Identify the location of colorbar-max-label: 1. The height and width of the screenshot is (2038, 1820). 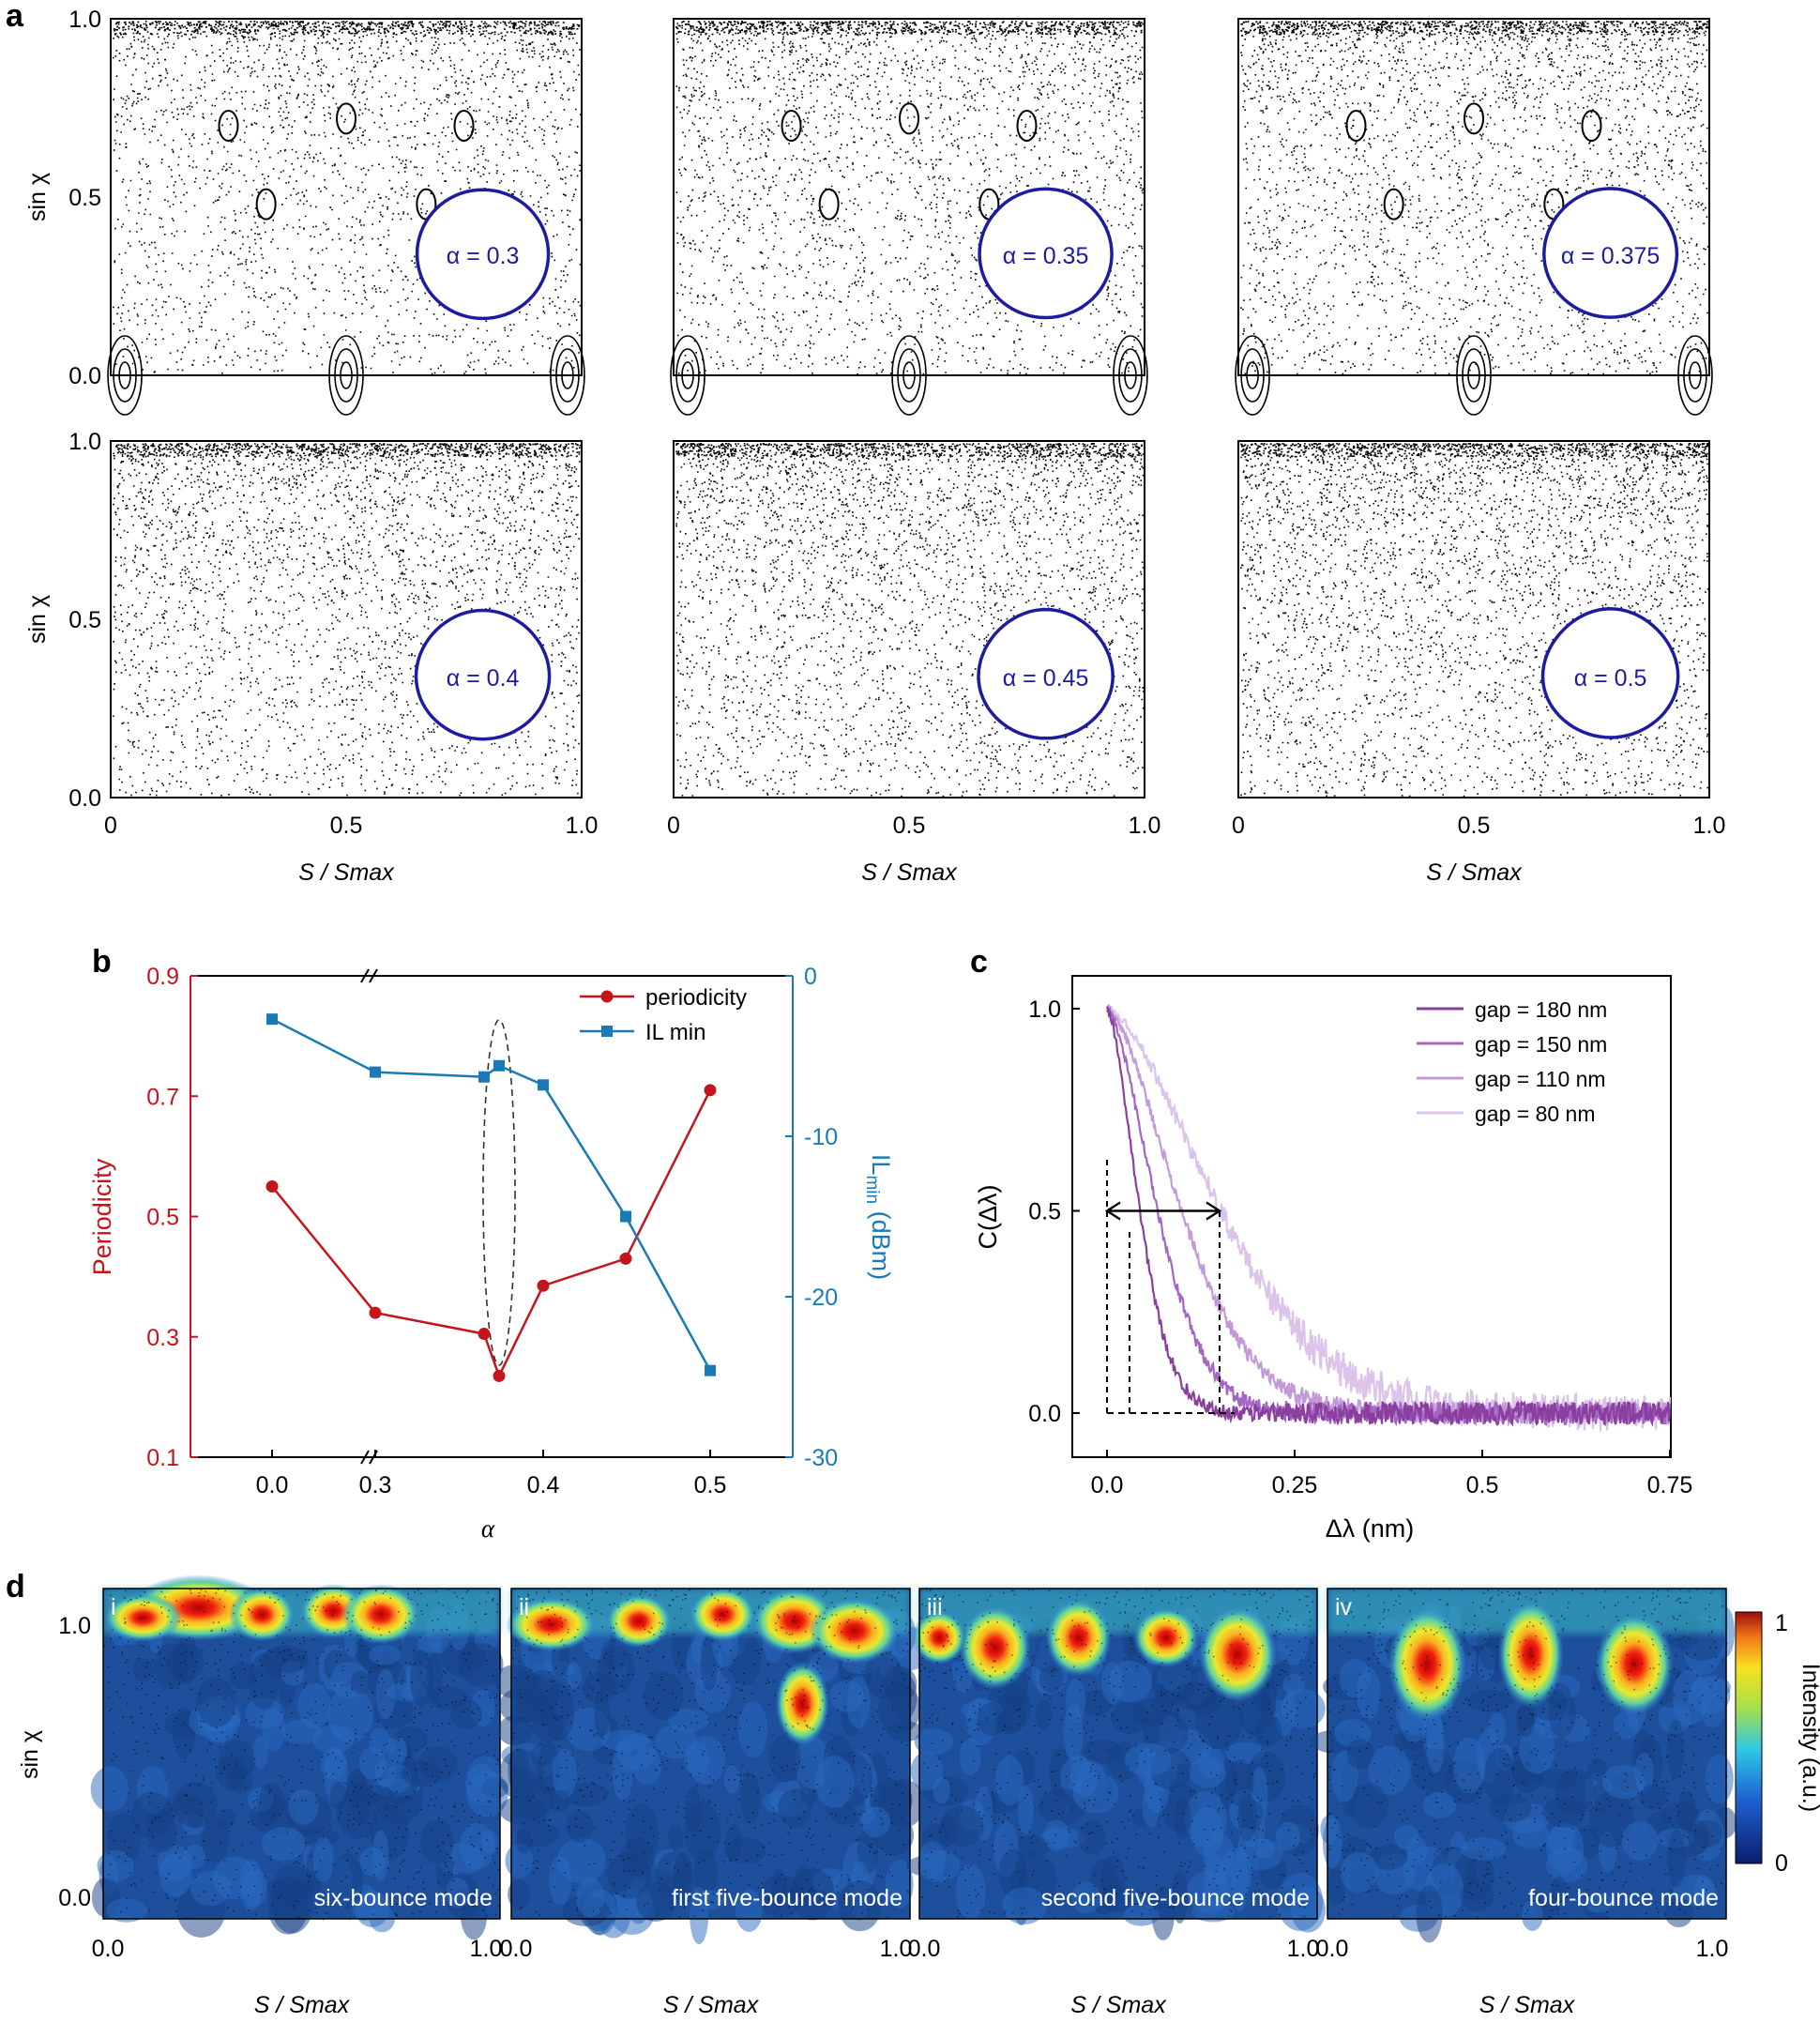
(1781, 1623).